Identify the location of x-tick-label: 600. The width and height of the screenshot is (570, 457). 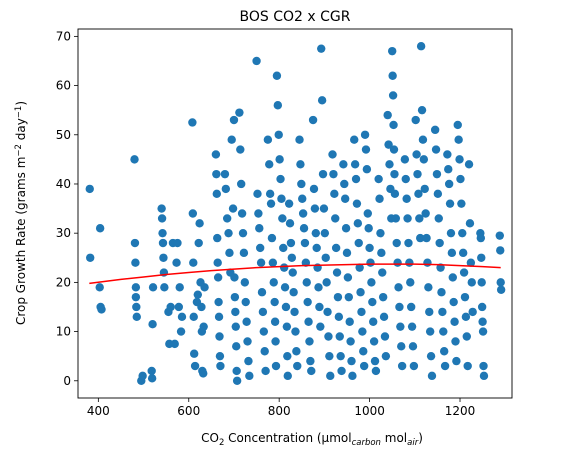
(188, 411).